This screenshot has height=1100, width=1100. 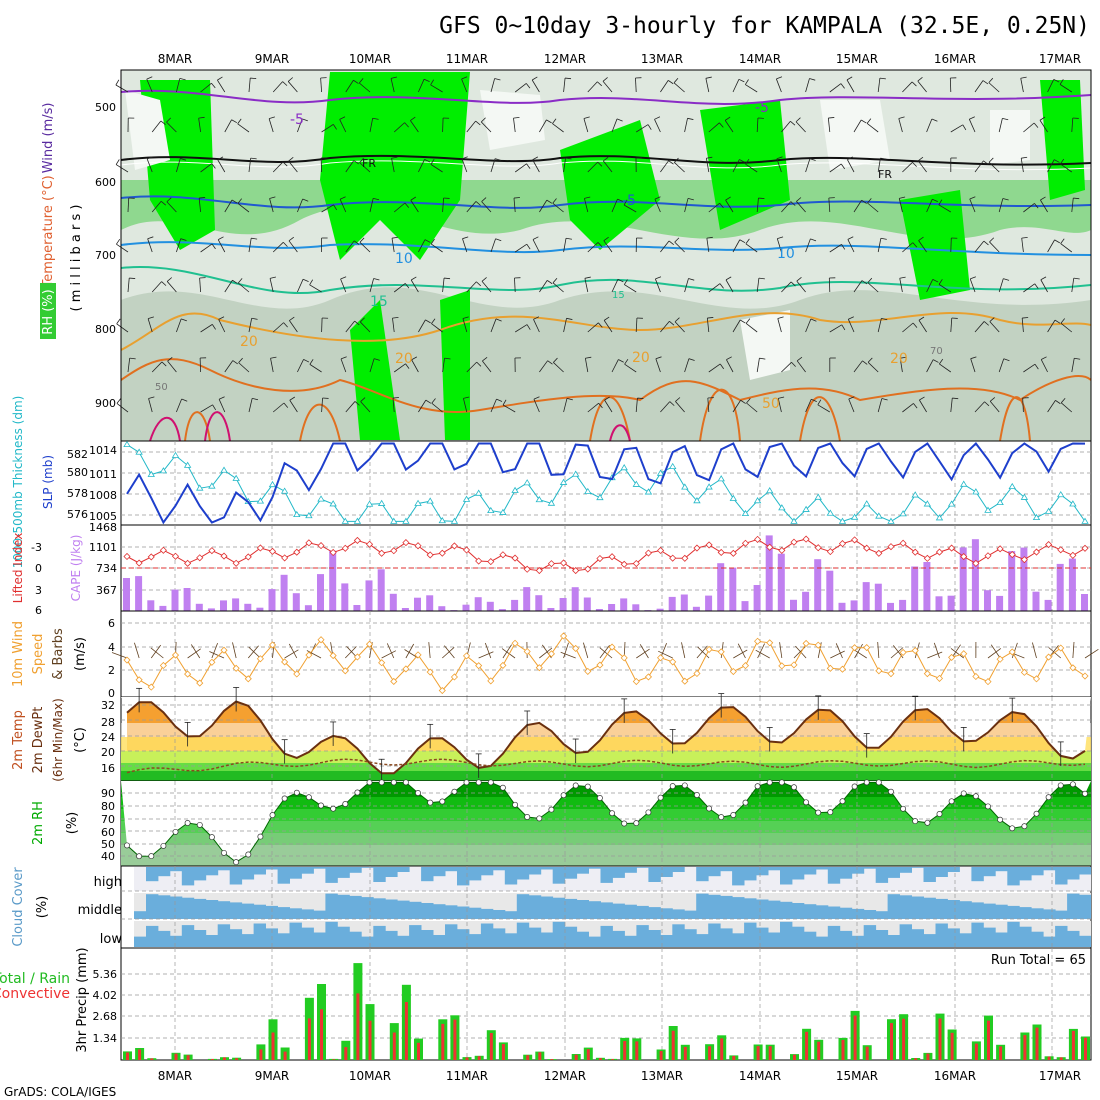 What do you see at coordinates (106, 568) in the screenshot?
I see `cape-tick: 734` at bounding box center [106, 568].